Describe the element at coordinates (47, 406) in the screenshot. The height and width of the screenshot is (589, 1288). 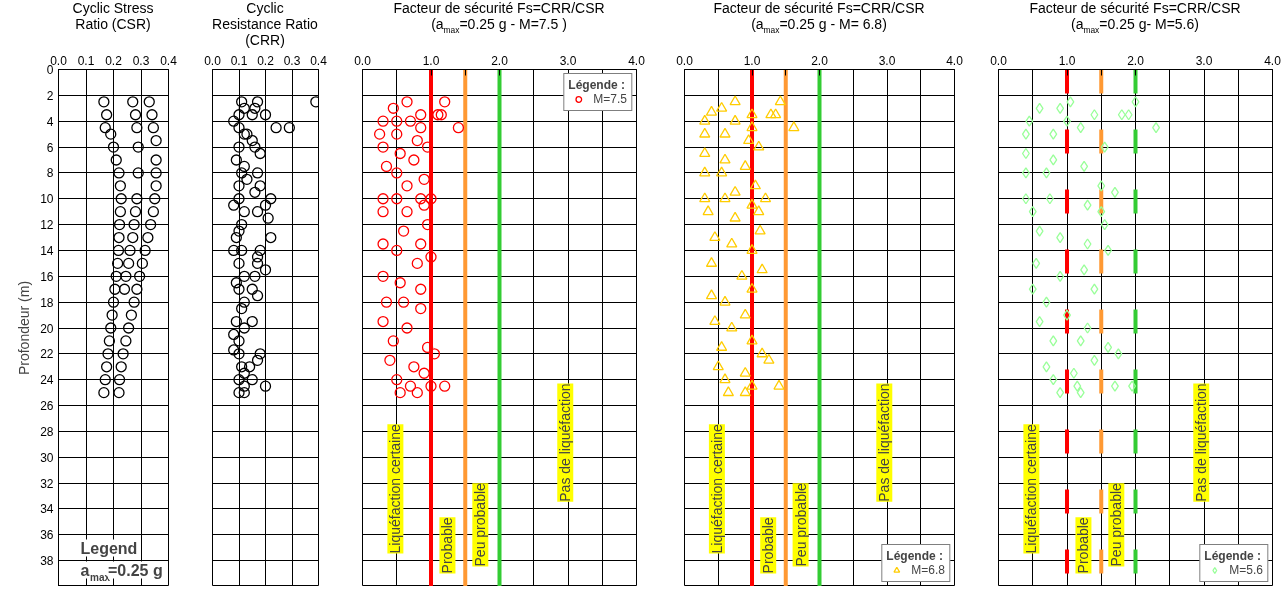
I see `y-tick-label: 26` at that location.